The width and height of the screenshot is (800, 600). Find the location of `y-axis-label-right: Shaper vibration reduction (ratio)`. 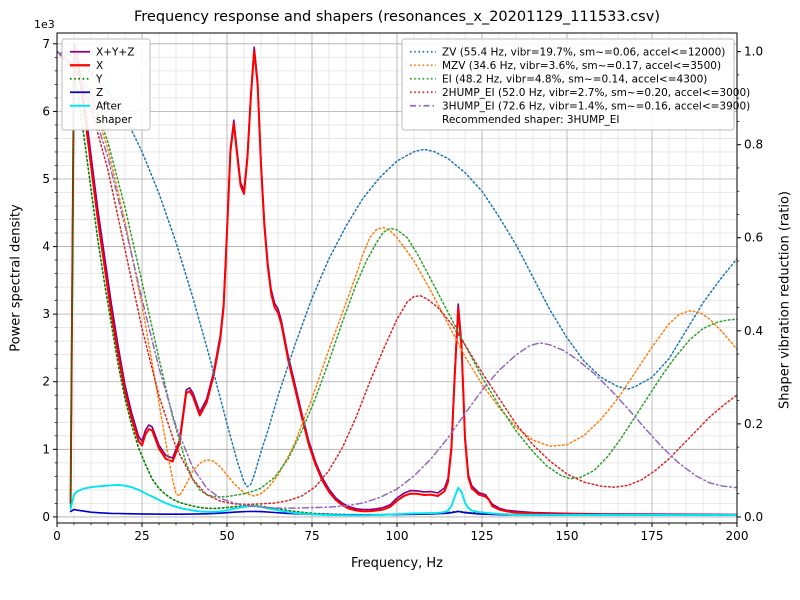

y-axis-label-right: Shaper vibration reduction (ratio) is located at coordinates (785, 300).